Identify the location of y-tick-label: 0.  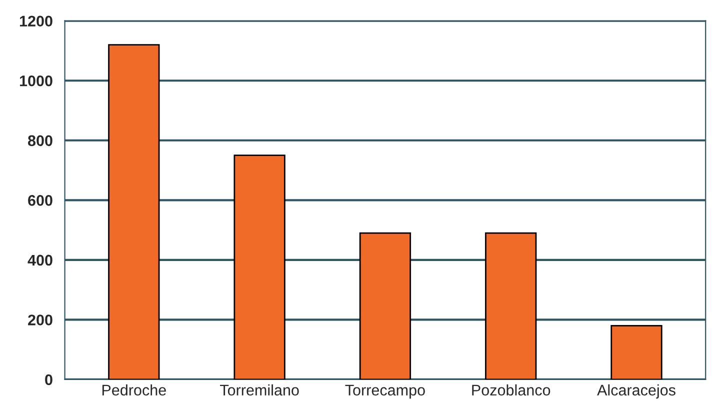
(48, 380).